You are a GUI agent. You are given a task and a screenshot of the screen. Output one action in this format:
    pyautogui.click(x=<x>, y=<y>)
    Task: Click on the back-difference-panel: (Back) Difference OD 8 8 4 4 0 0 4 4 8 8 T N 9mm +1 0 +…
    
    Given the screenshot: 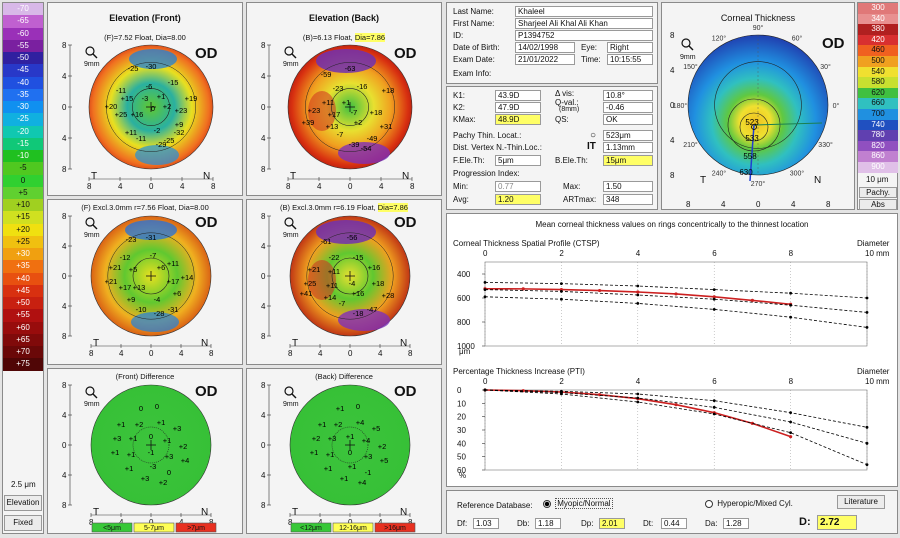 What is the action you would take?
    pyautogui.click(x=344, y=451)
    